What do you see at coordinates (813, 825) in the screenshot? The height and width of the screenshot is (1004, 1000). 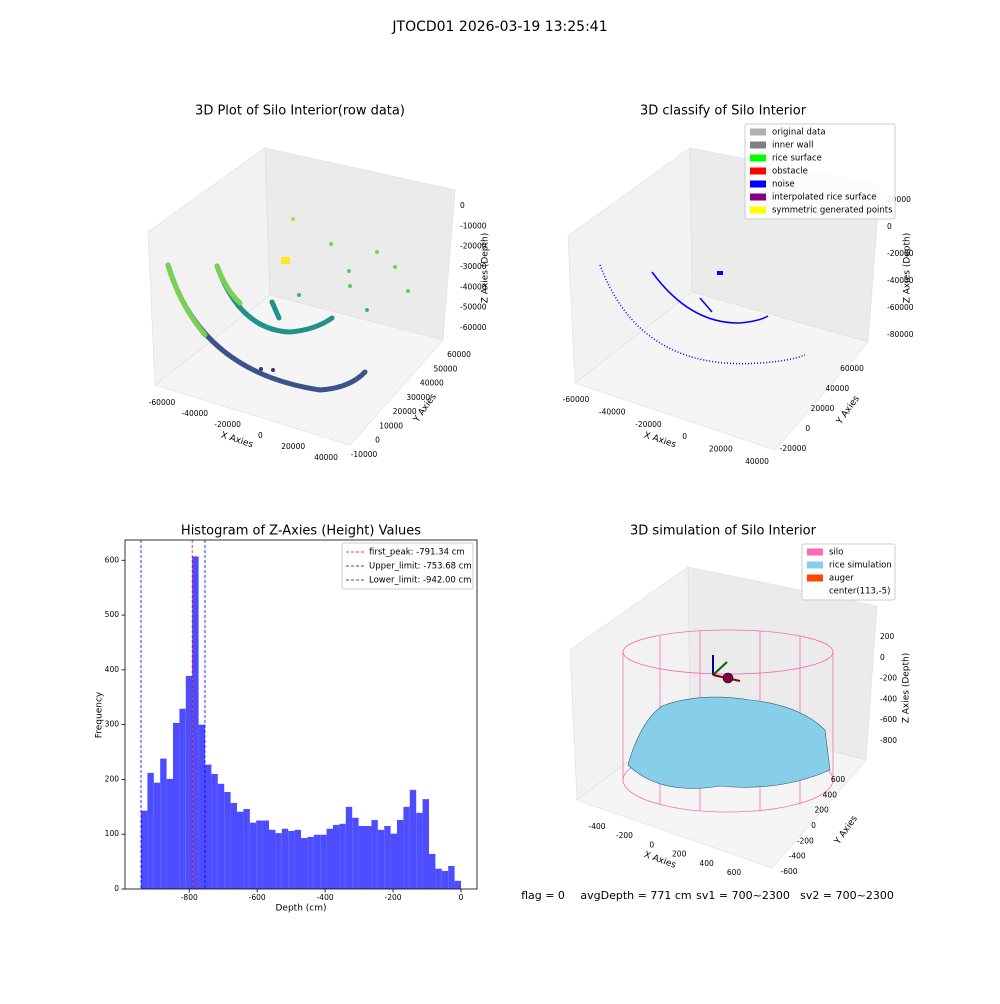 I see `y-tick-label: 0` at bounding box center [813, 825].